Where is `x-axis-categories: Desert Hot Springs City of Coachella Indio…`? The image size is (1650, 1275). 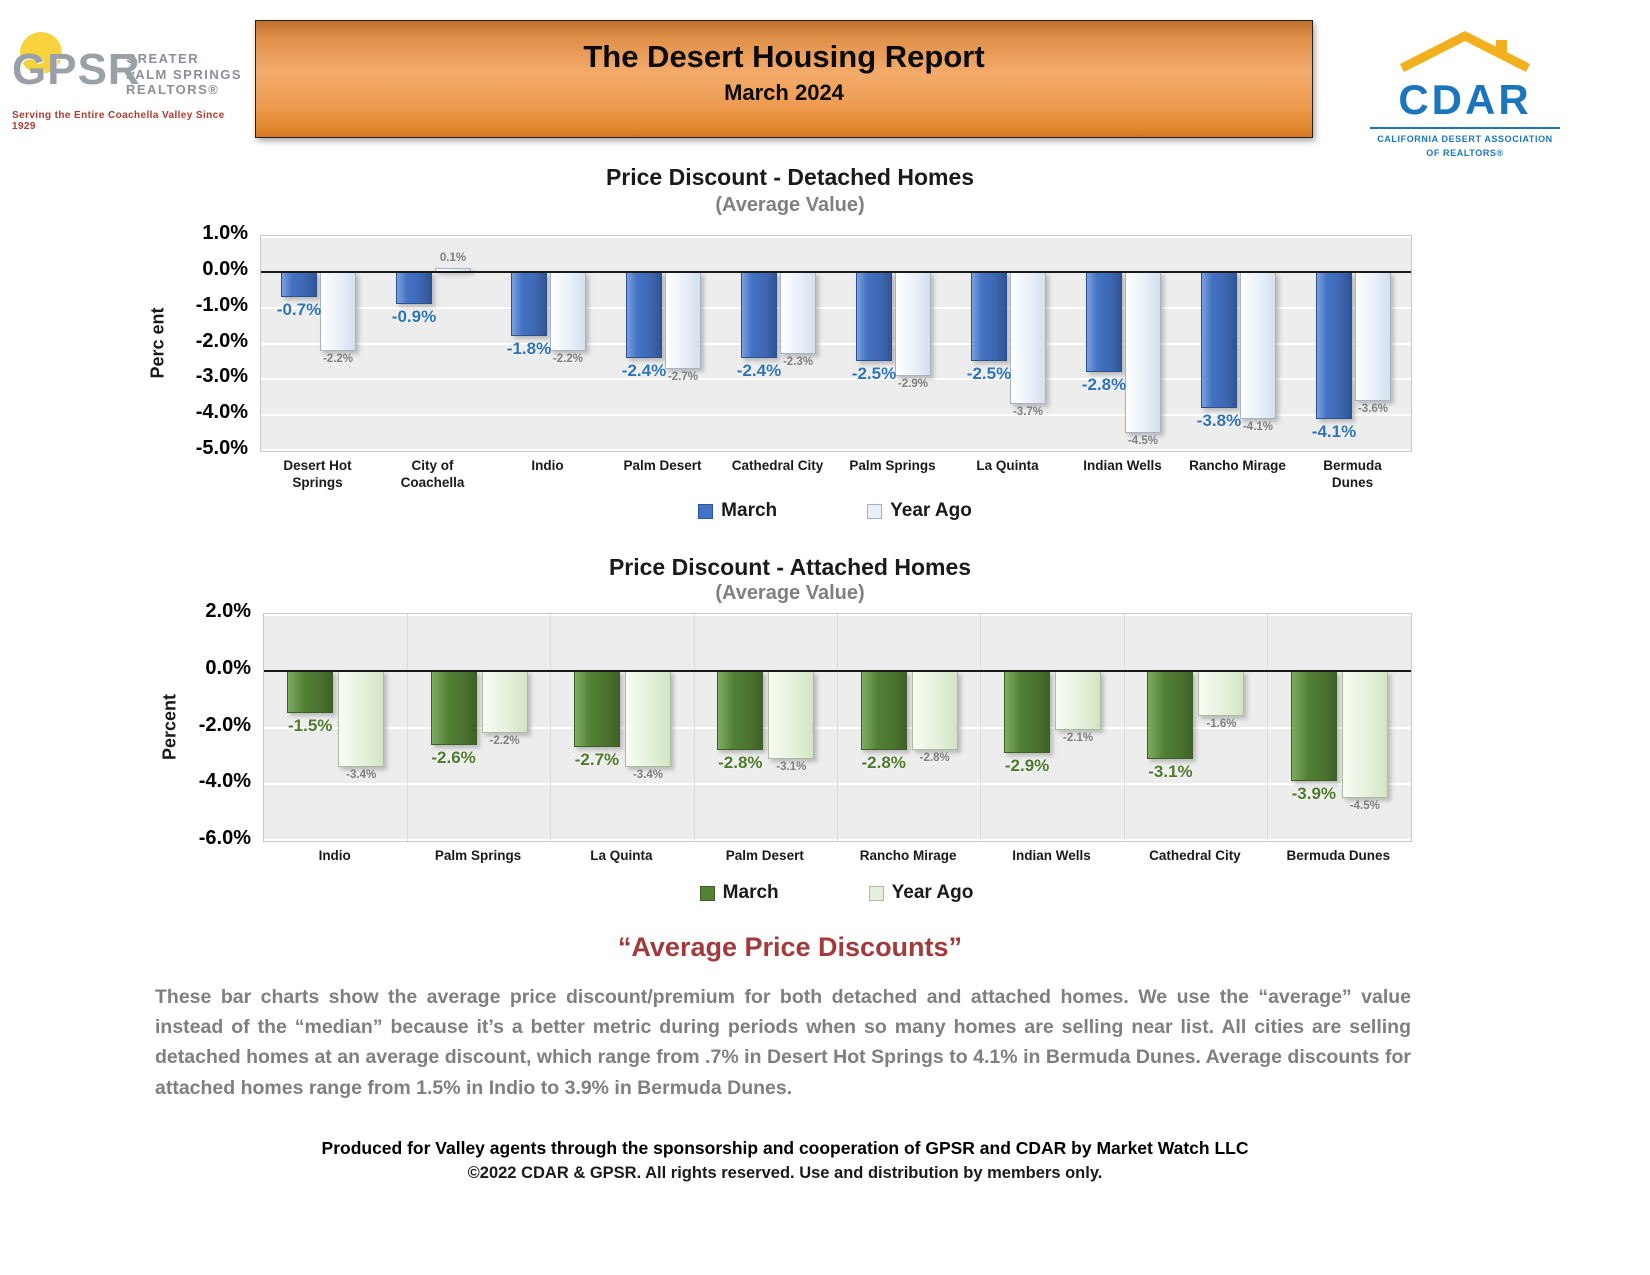 x-axis-categories: Desert Hot Springs City of Coachella Indio… is located at coordinates (835, 475).